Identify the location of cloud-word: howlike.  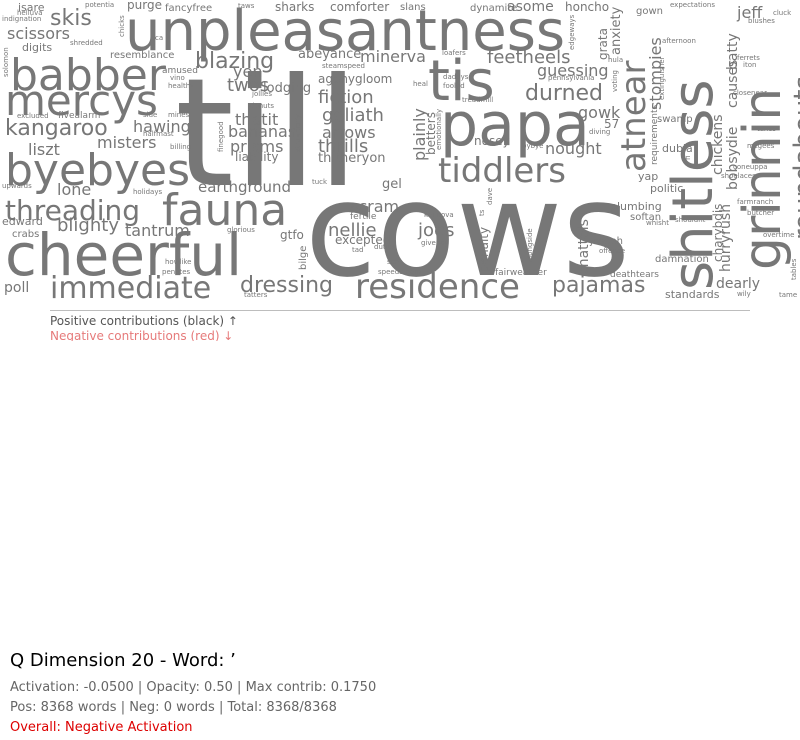
(178, 262).